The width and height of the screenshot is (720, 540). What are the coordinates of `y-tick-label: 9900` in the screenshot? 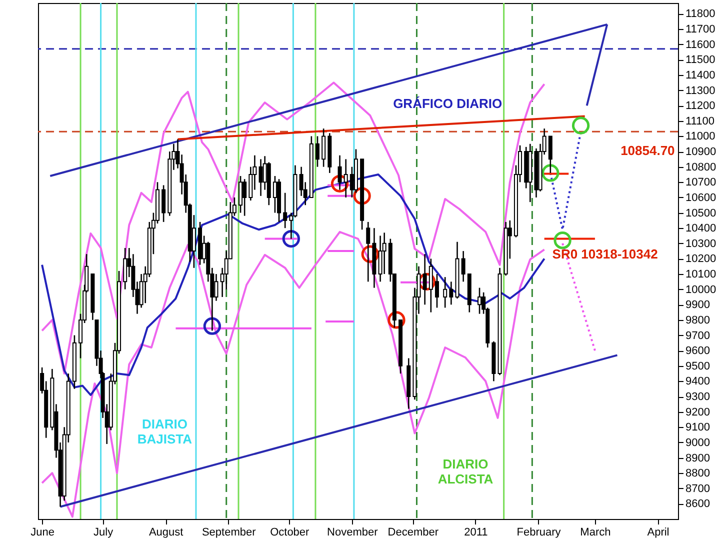 It's located at (698, 305).